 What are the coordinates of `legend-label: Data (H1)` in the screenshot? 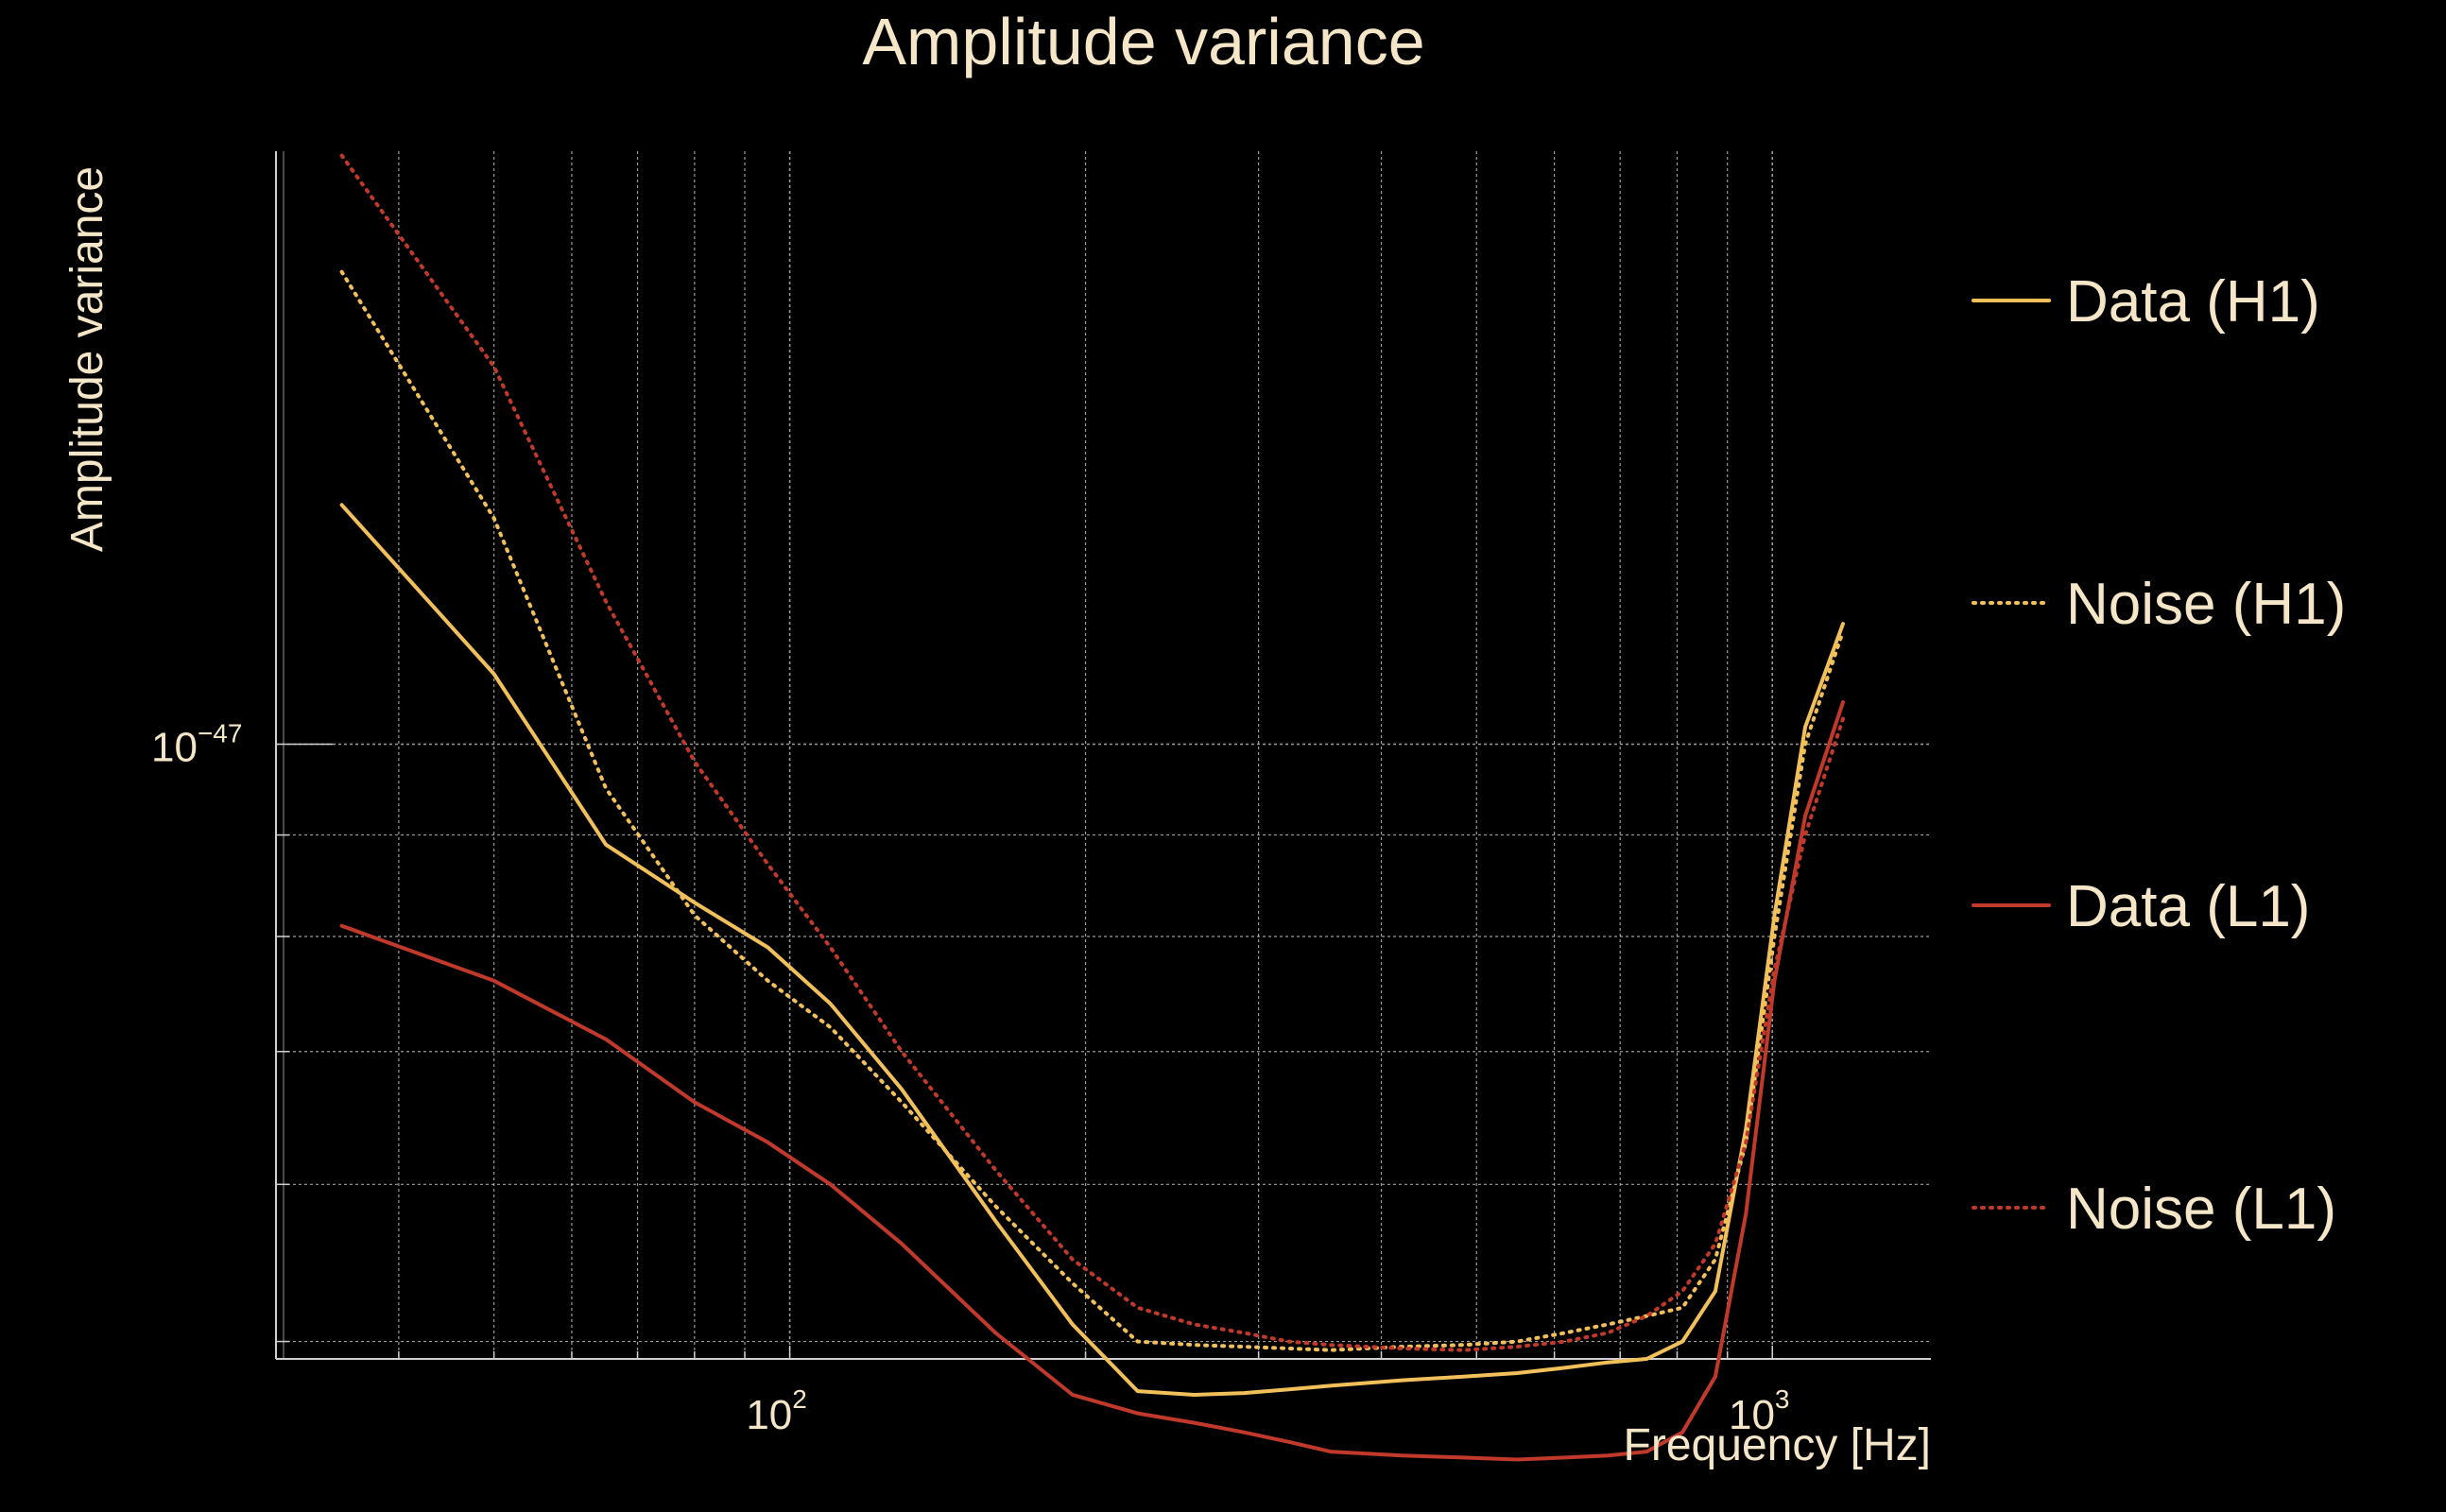 It's located at (2193, 302).